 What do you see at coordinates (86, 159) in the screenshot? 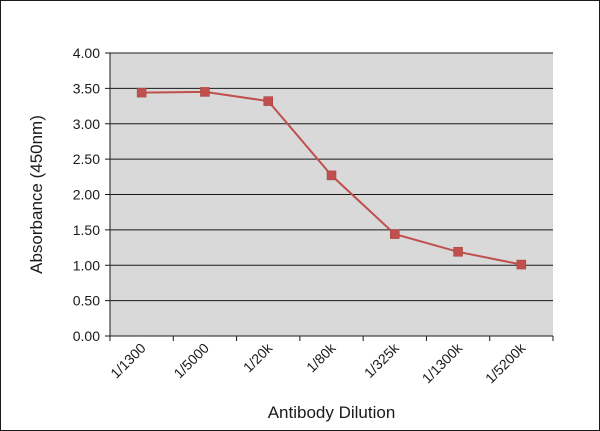
I see `y-tick-label: 2.50` at bounding box center [86, 159].